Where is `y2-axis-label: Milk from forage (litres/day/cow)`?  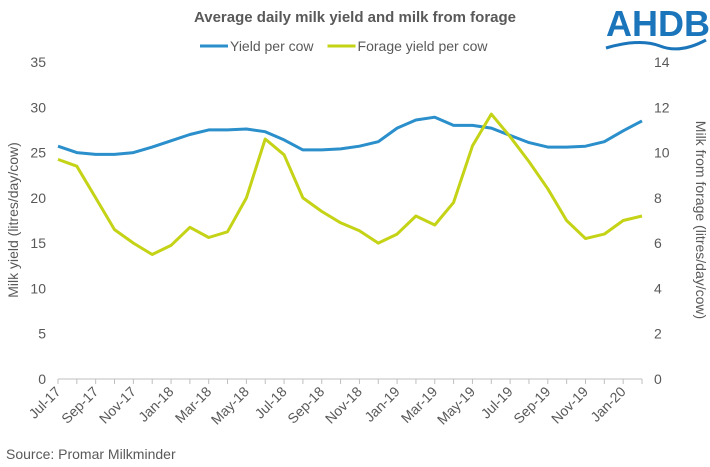 y2-axis-label: Milk from forage (litres/day/cow) is located at coordinates (701, 220).